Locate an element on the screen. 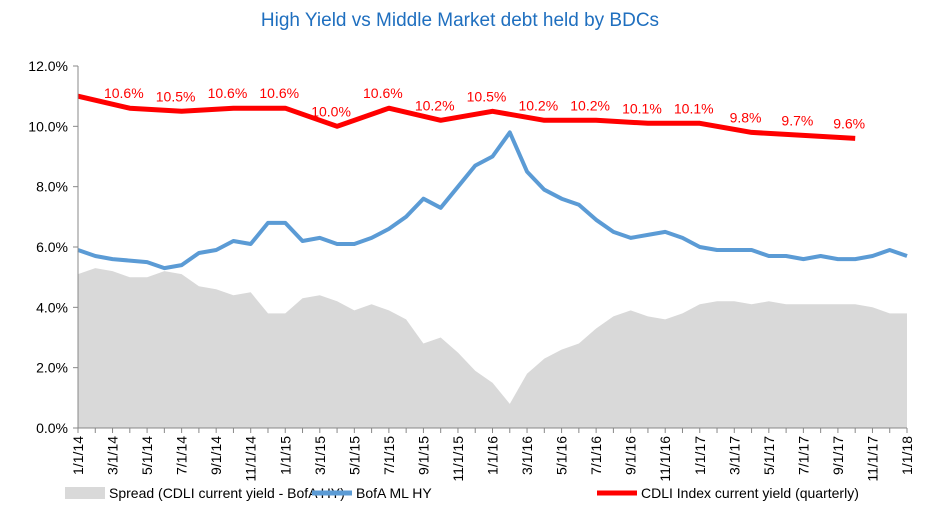 The image size is (938, 524). x-tick-label: 3/1/15 is located at coordinates (320, 455).